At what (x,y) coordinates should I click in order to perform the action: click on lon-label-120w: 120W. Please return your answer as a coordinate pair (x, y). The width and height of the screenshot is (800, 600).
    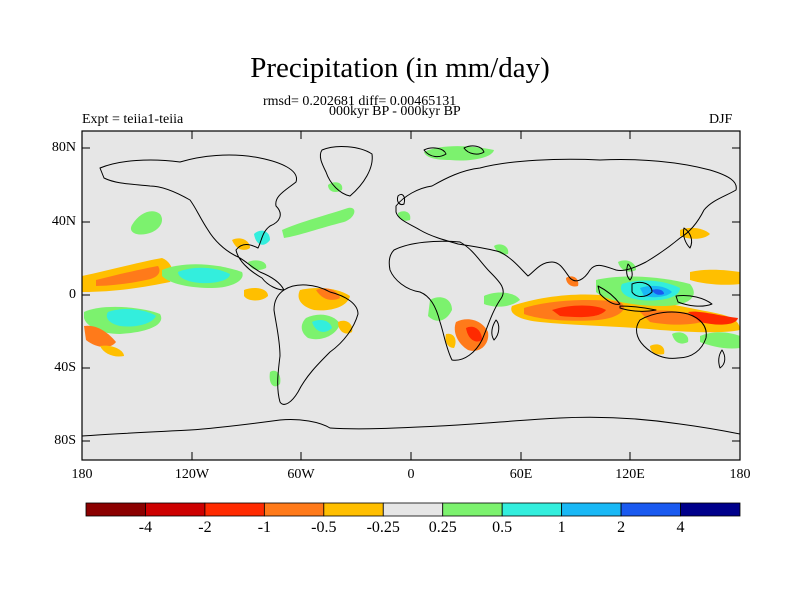
    Looking at the image, I should click on (192, 474).